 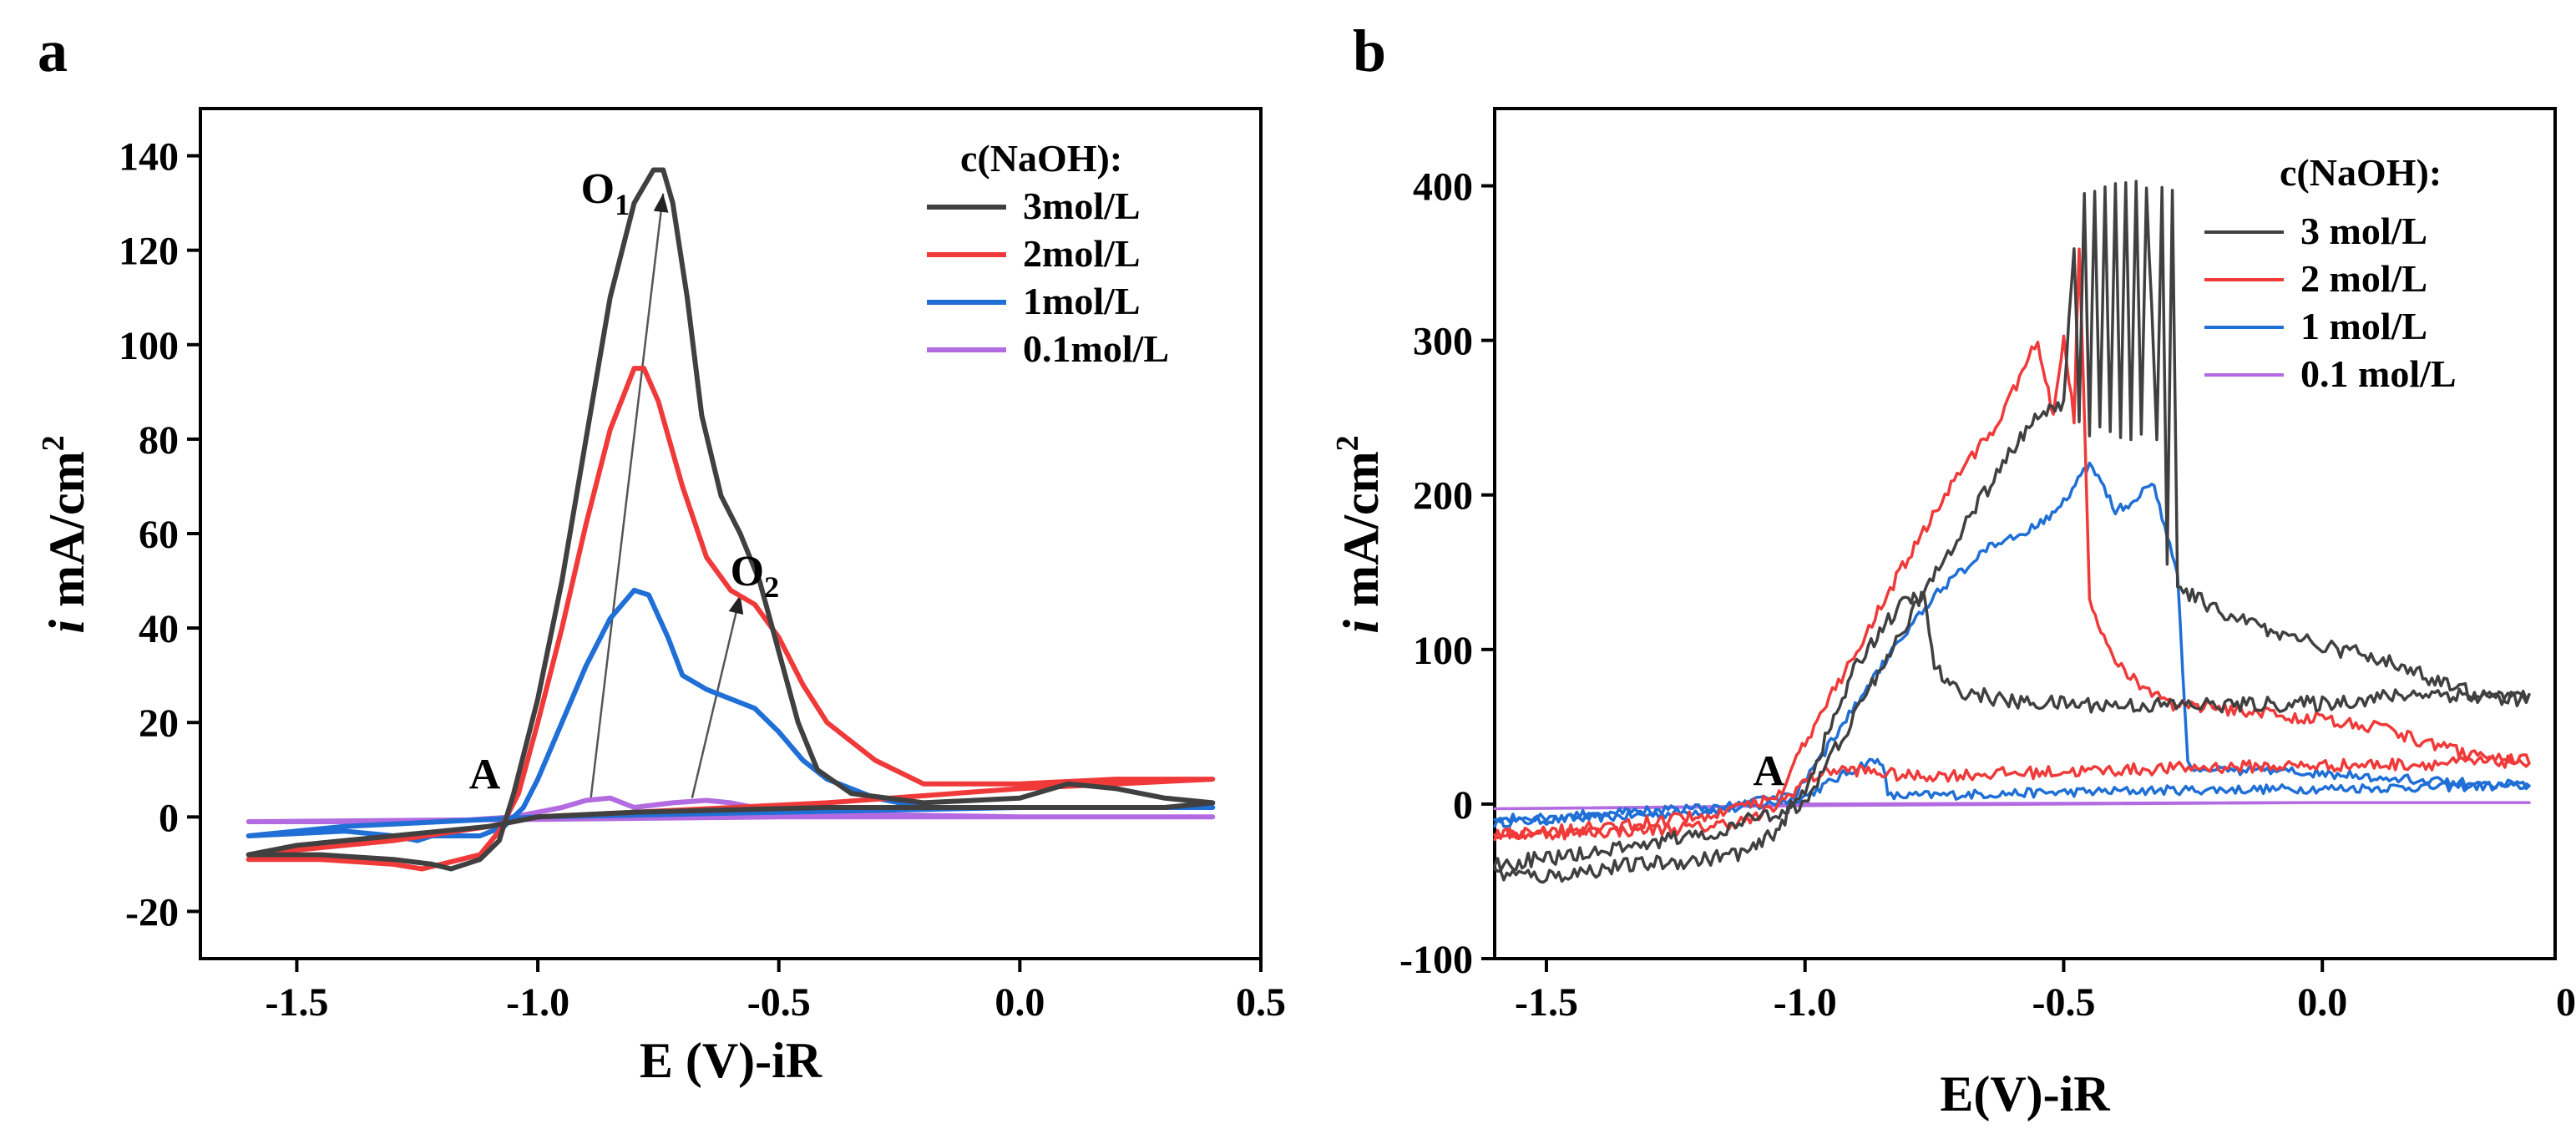 What do you see at coordinates (2363, 326) in the screenshot?
I see `panel-b-legend-label: 1 mol/L` at bounding box center [2363, 326].